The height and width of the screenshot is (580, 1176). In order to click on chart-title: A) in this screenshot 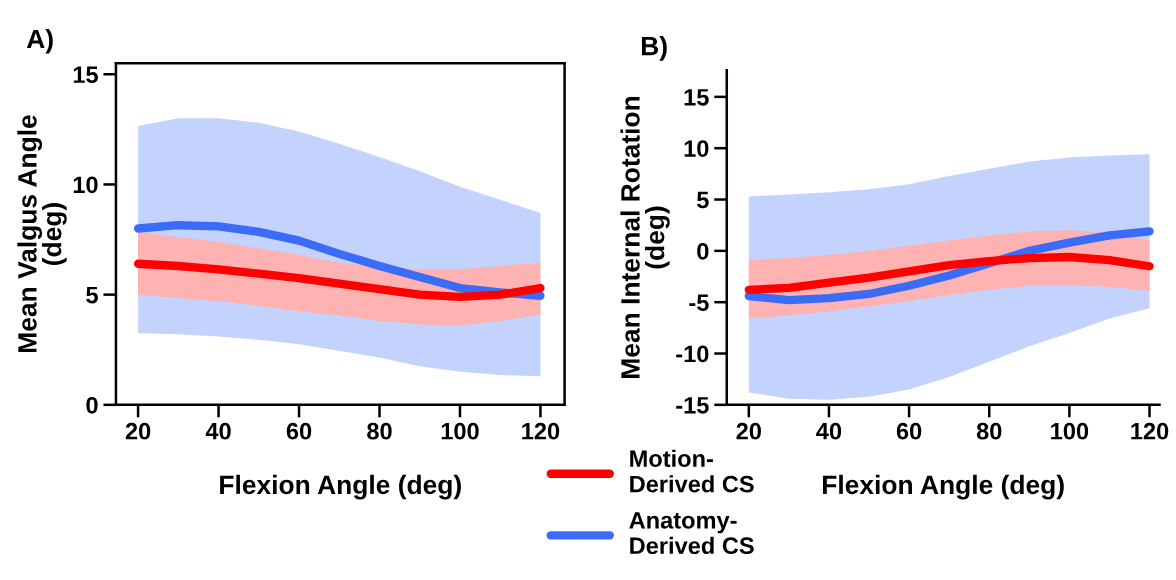, I will do `click(39, 41)`.